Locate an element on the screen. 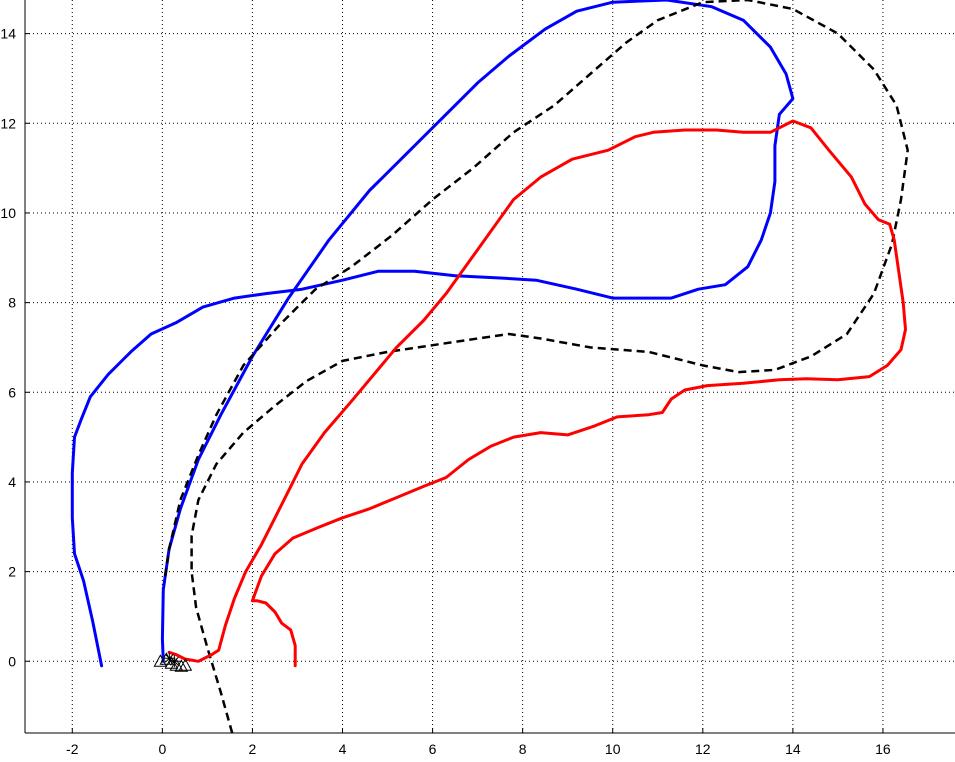 Image resolution: width=955 pixels, height=762 pixels. y-tick-label: 14 is located at coordinates (8, 34).